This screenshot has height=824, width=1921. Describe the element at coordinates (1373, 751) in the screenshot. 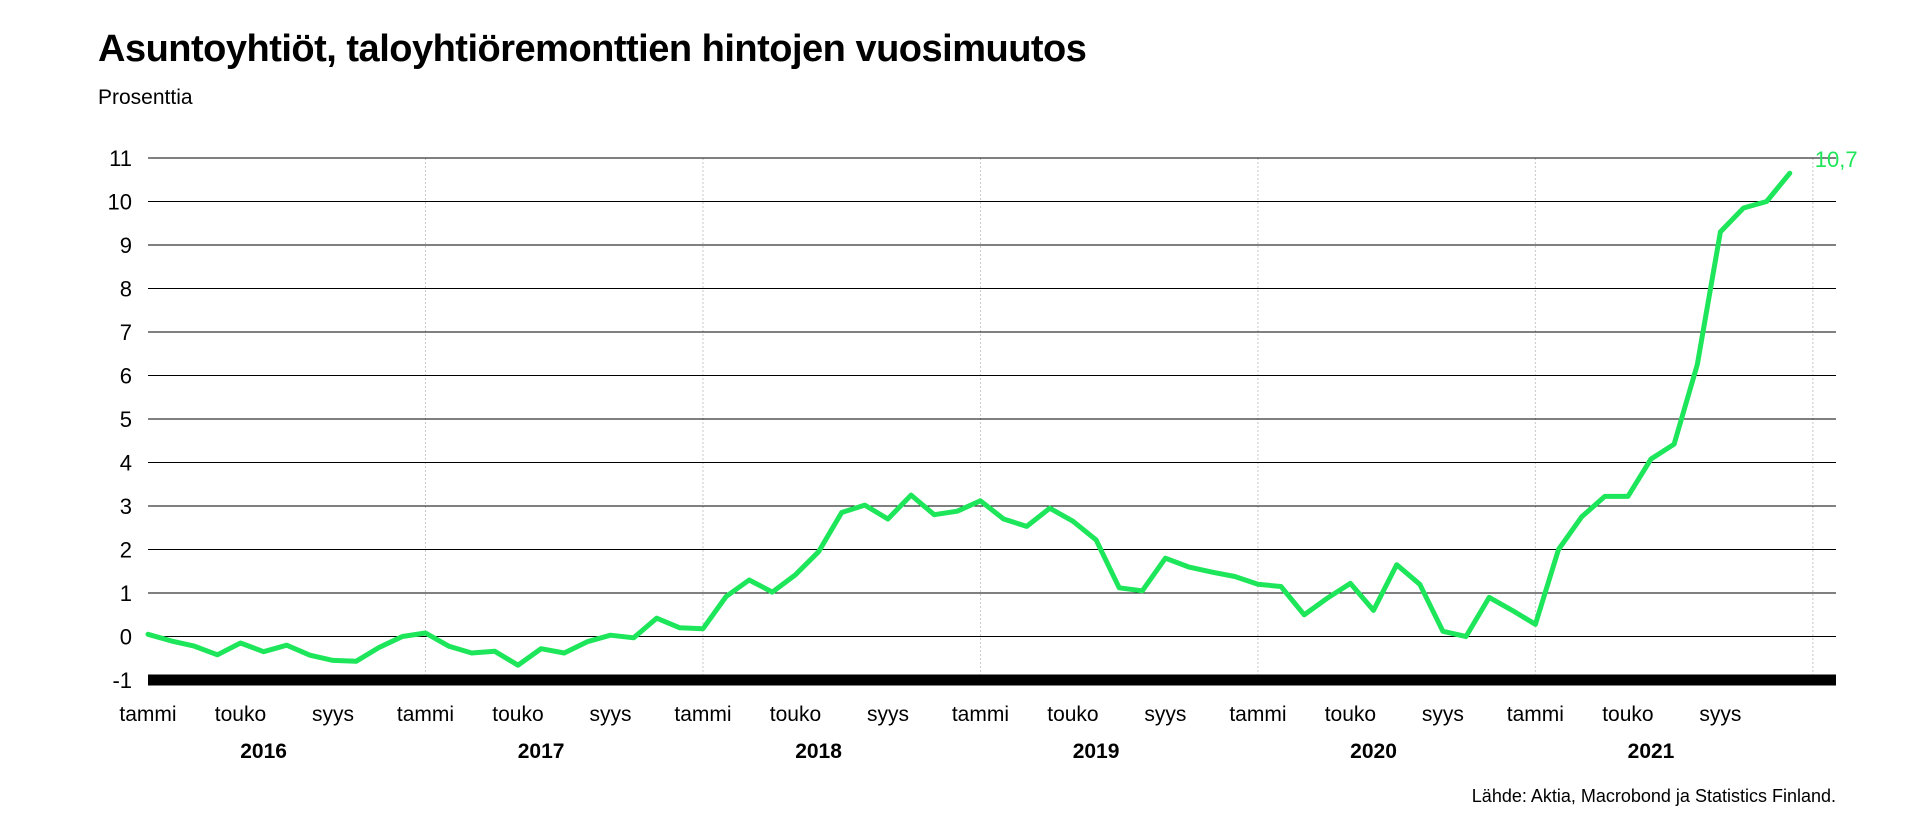

I see `year-label: 2020` at that location.